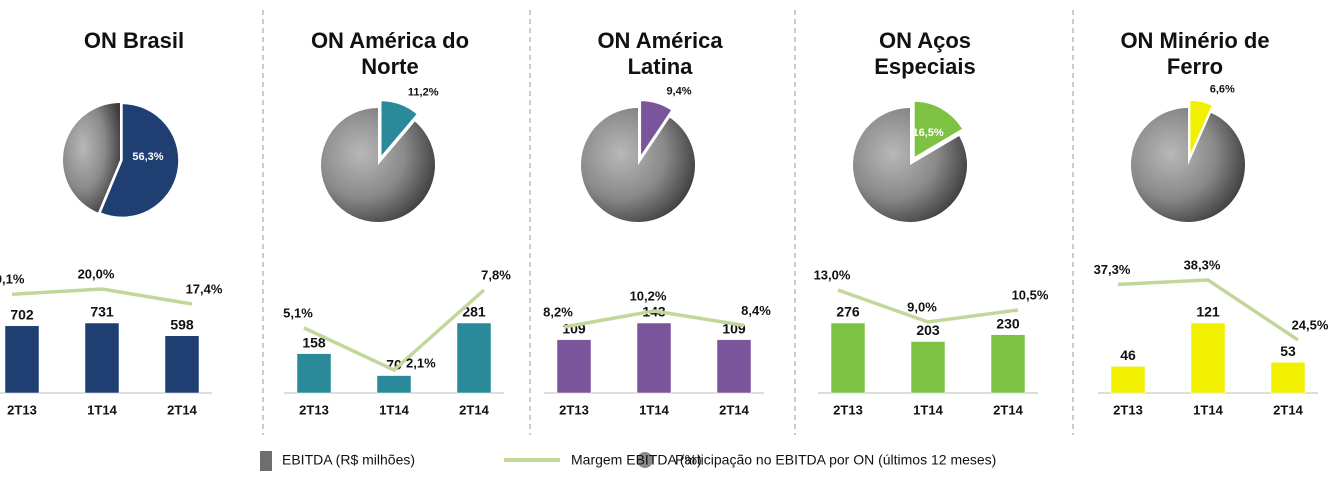 This screenshot has height=482, width=1340. I want to click on pie-label: 9,4%, so click(678, 91).